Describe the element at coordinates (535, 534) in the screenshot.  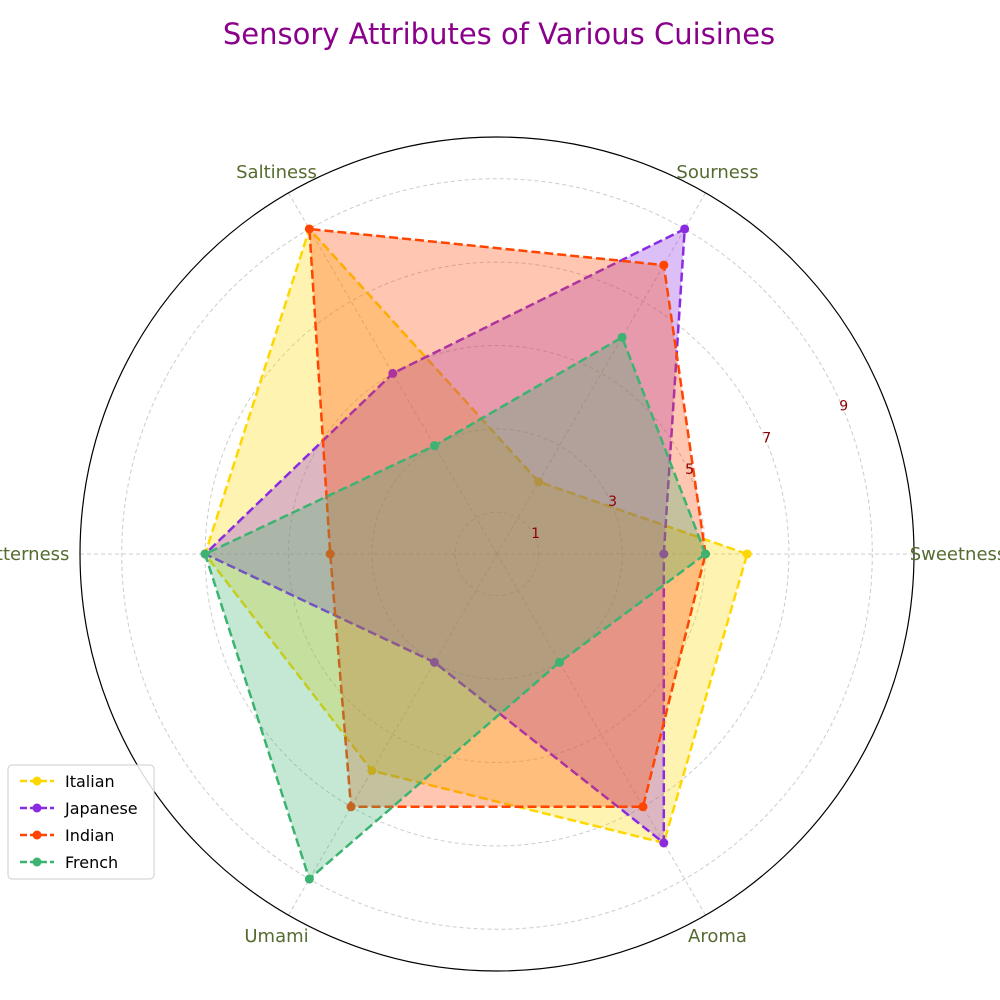
I see `tick-label: 1` at that location.